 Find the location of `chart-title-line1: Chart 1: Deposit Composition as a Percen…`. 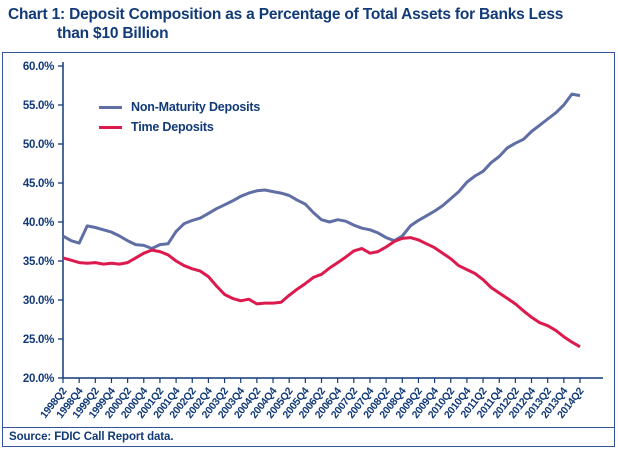

chart-title-line1: Chart 1: Deposit Composition as a Percen… is located at coordinates (286, 14).